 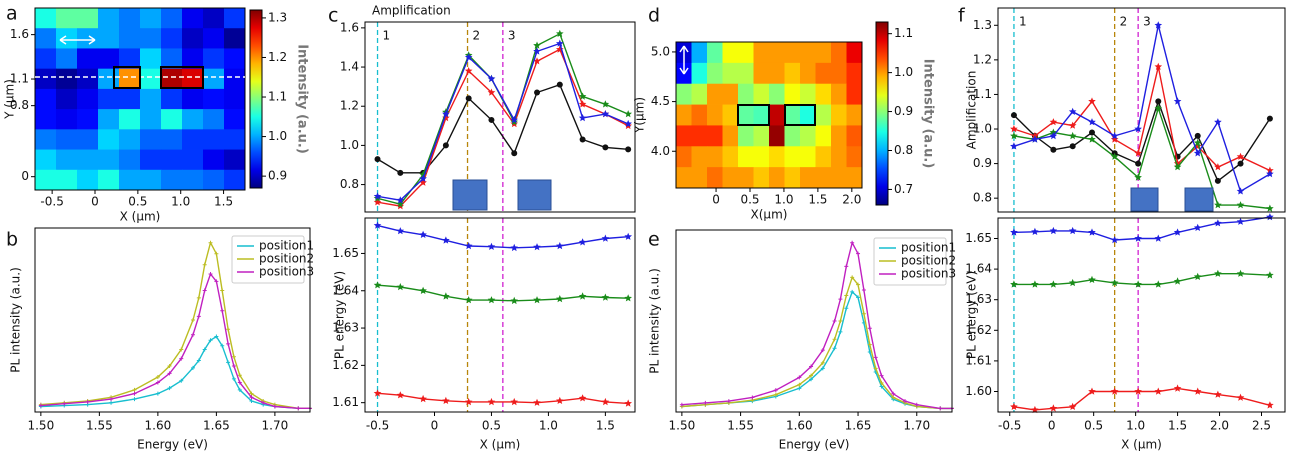 I want to click on polarization-arrow, so click(x=77, y=40).